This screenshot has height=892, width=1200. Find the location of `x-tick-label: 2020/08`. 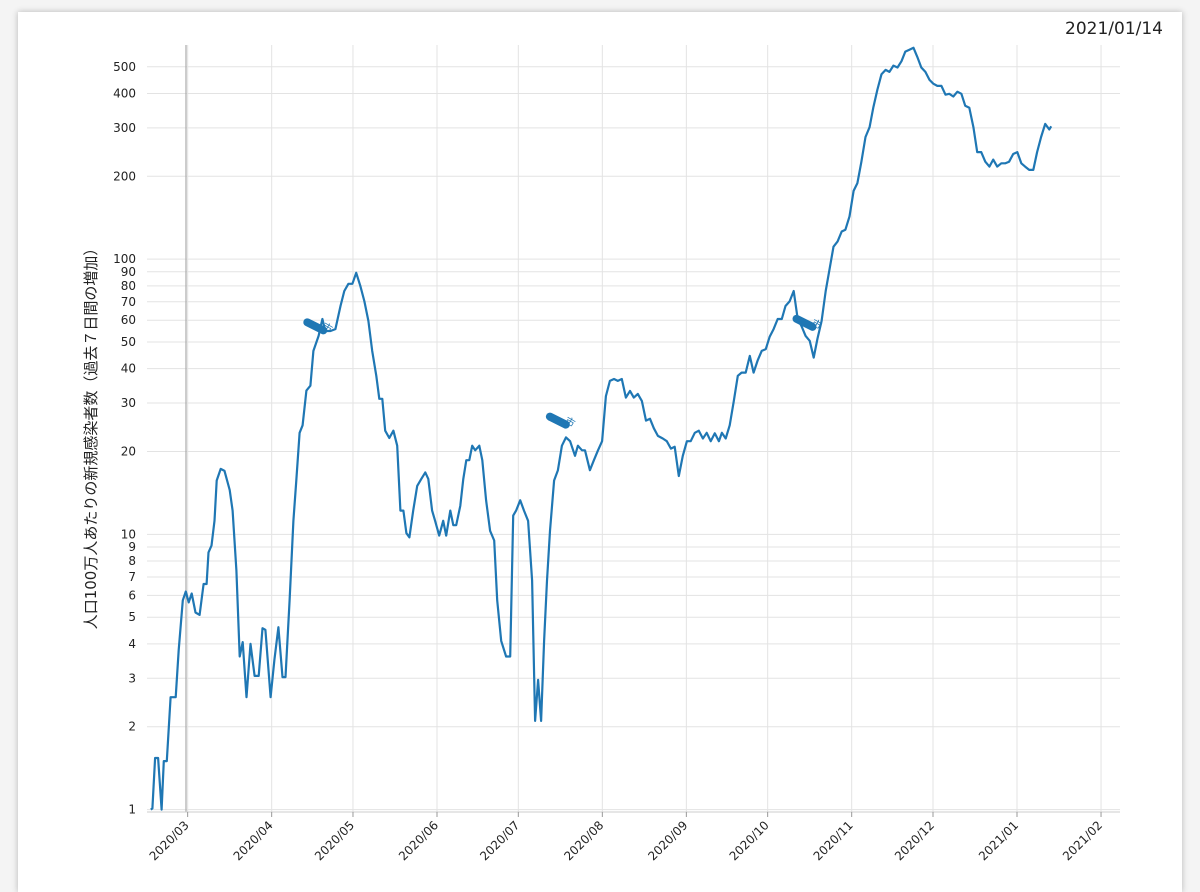

x-tick-label: 2020/08 is located at coordinates (583, 840).